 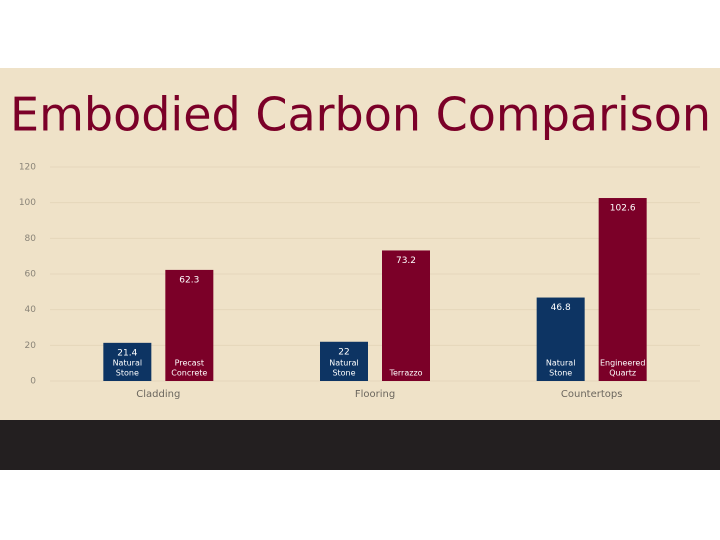 What do you see at coordinates (375, 394) in the screenshot?
I see `x-tick-label: Flooring` at bounding box center [375, 394].